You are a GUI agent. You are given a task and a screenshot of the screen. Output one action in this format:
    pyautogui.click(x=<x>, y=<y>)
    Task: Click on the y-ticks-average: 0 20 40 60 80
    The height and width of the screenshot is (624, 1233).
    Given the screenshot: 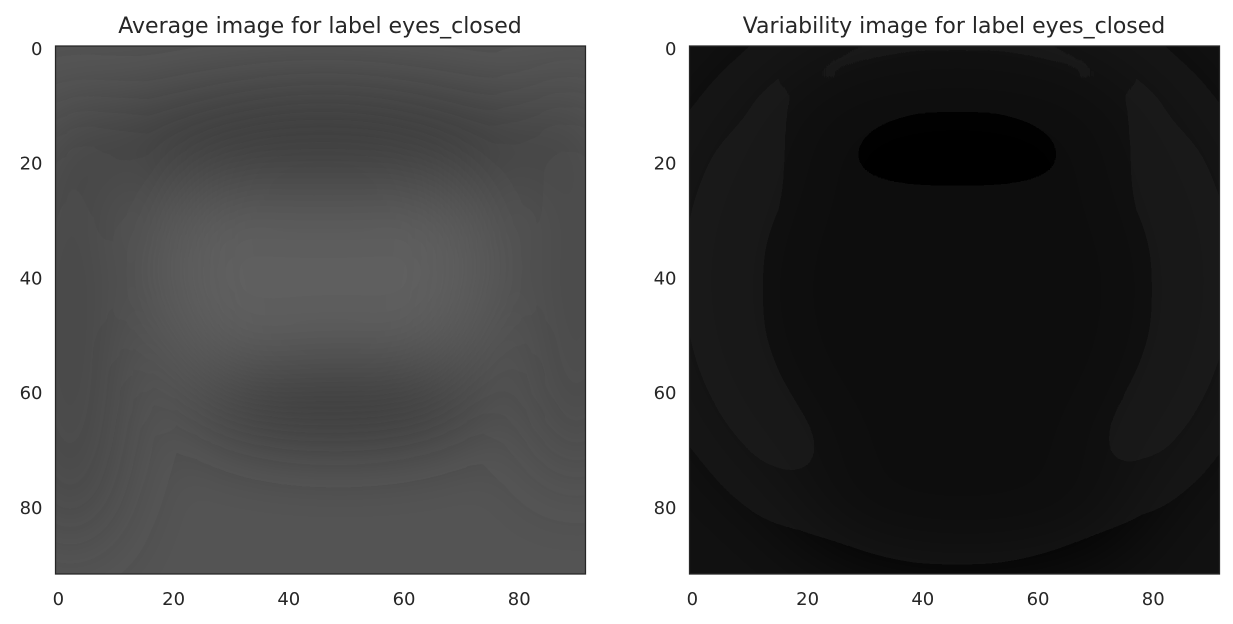 What is the action you would take?
    pyautogui.click(x=31, y=279)
    